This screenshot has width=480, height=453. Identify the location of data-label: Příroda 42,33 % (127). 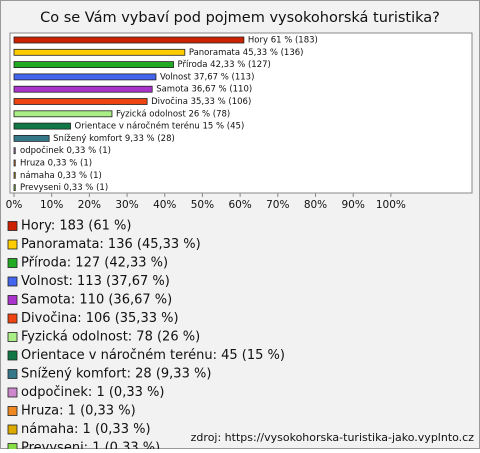
(224, 65).